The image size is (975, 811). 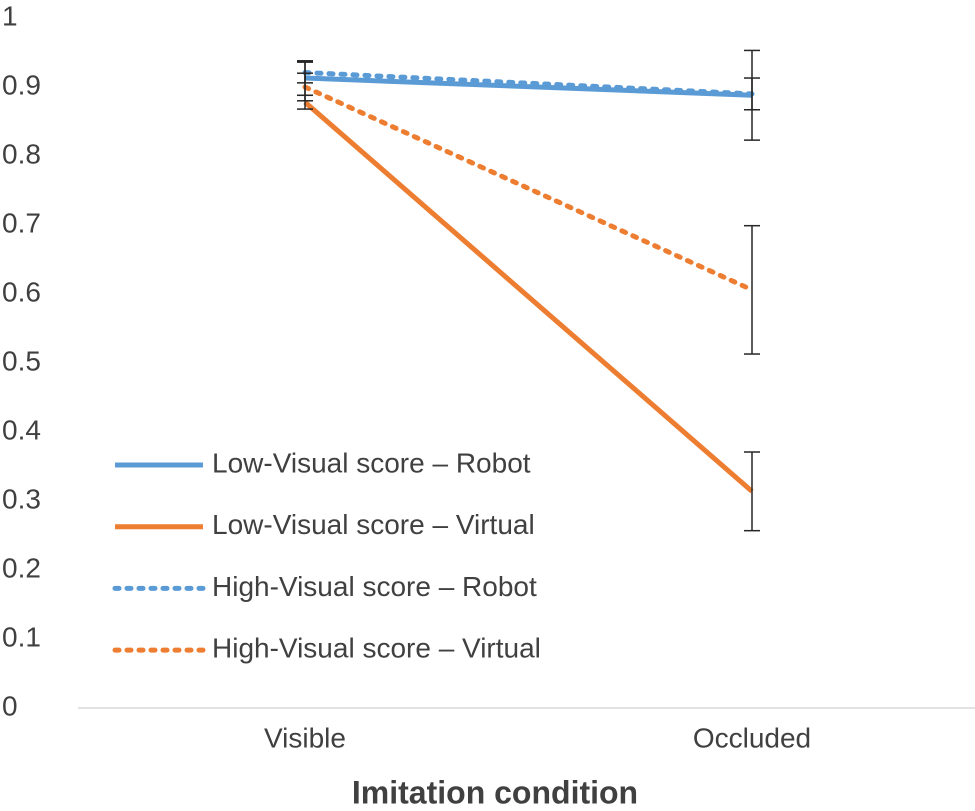 I want to click on legend-label: High-Visual score – Robot, so click(x=374, y=586).